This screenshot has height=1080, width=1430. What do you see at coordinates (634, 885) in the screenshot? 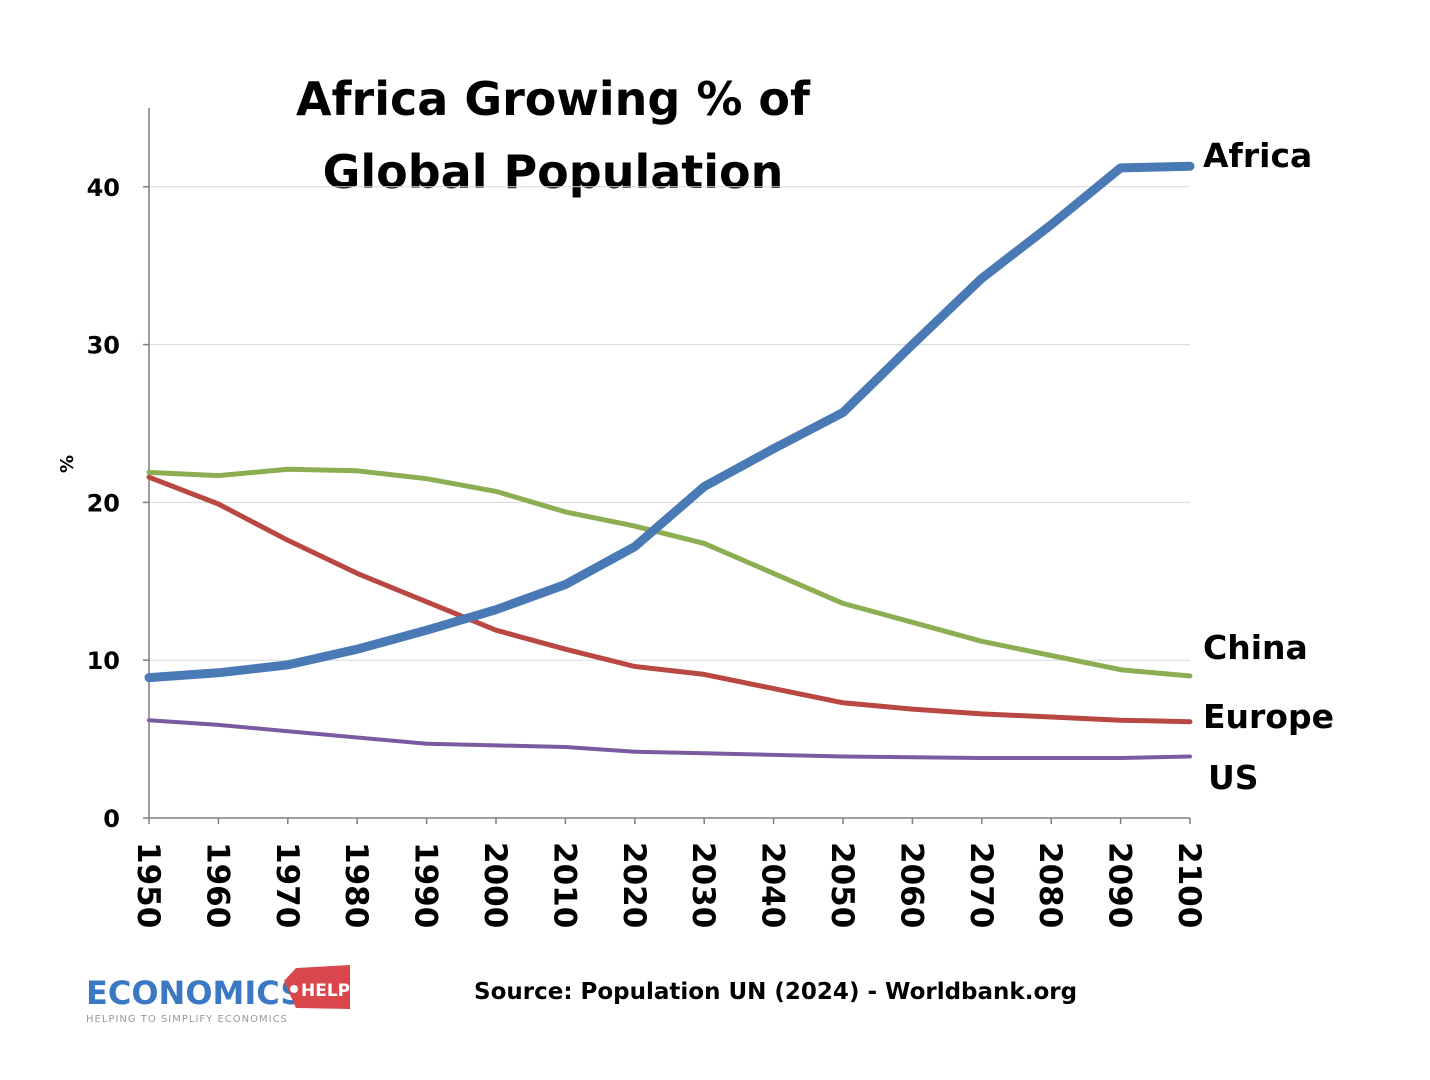
I see `x-tick-label-2020: 2020` at bounding box center [634, 885].